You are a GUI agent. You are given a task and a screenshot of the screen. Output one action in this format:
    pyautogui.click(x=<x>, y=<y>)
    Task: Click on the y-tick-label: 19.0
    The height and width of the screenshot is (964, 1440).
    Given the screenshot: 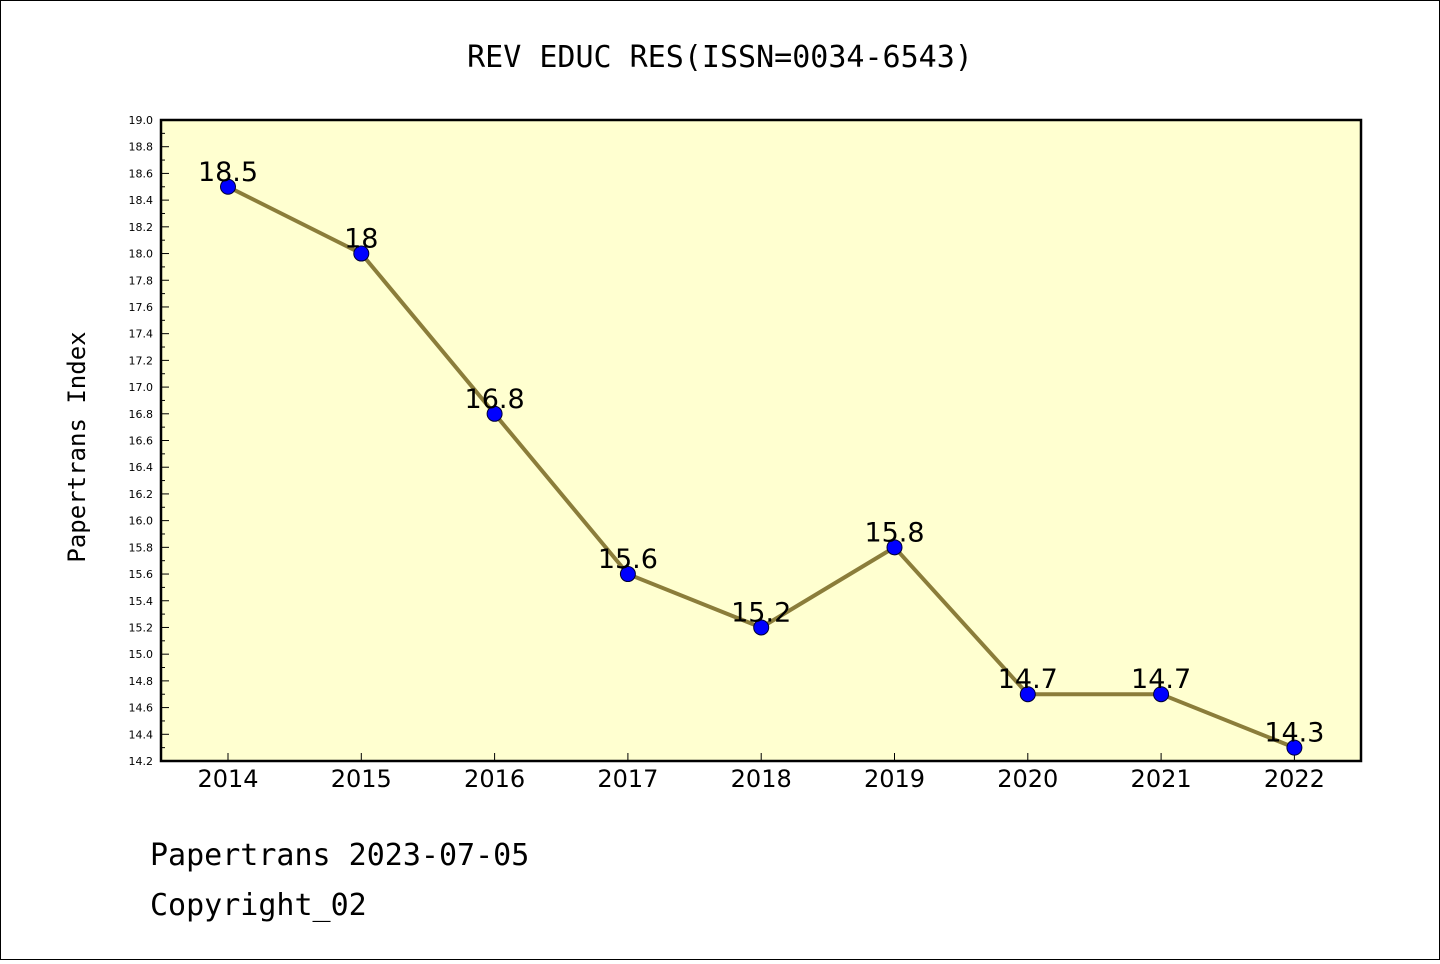 What is the action you would take?
    pyautogui.click(x=141, y=120)
    